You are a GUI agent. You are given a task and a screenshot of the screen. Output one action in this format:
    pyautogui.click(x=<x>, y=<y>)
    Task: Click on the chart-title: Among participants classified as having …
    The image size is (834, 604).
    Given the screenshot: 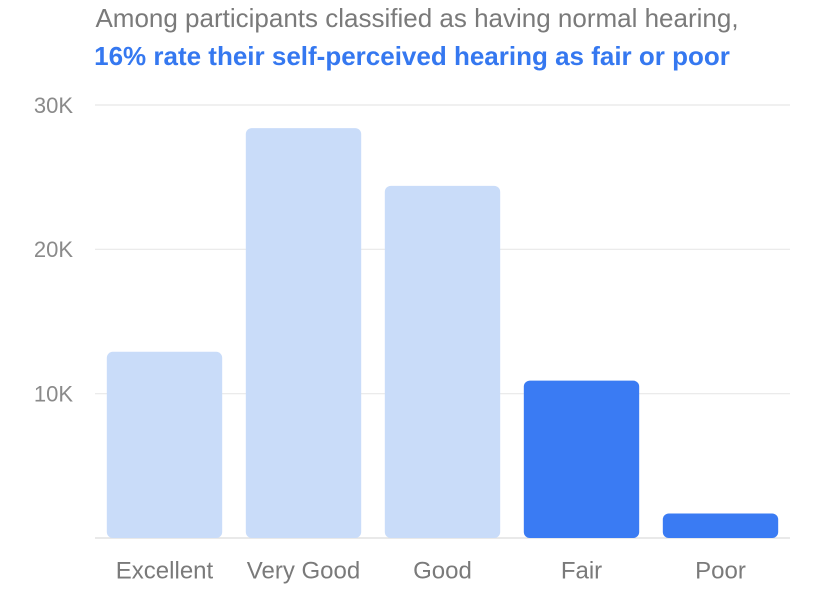 What is the action you would take?
    pyautogui.click(x=416, y=18)
    